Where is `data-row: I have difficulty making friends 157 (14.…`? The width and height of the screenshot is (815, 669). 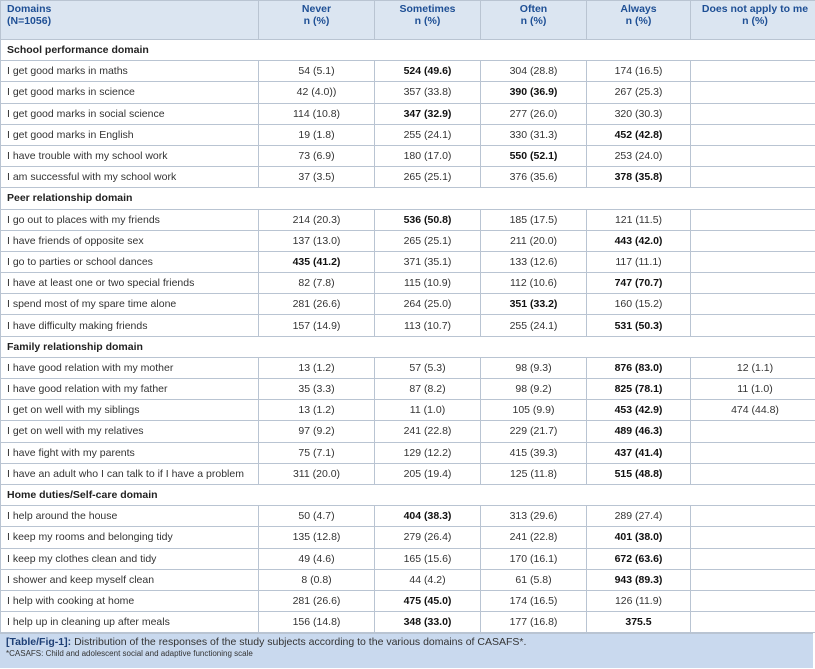
data-row: I have difficulty making friends 157 (14.… is located at coordinates (407, 325).